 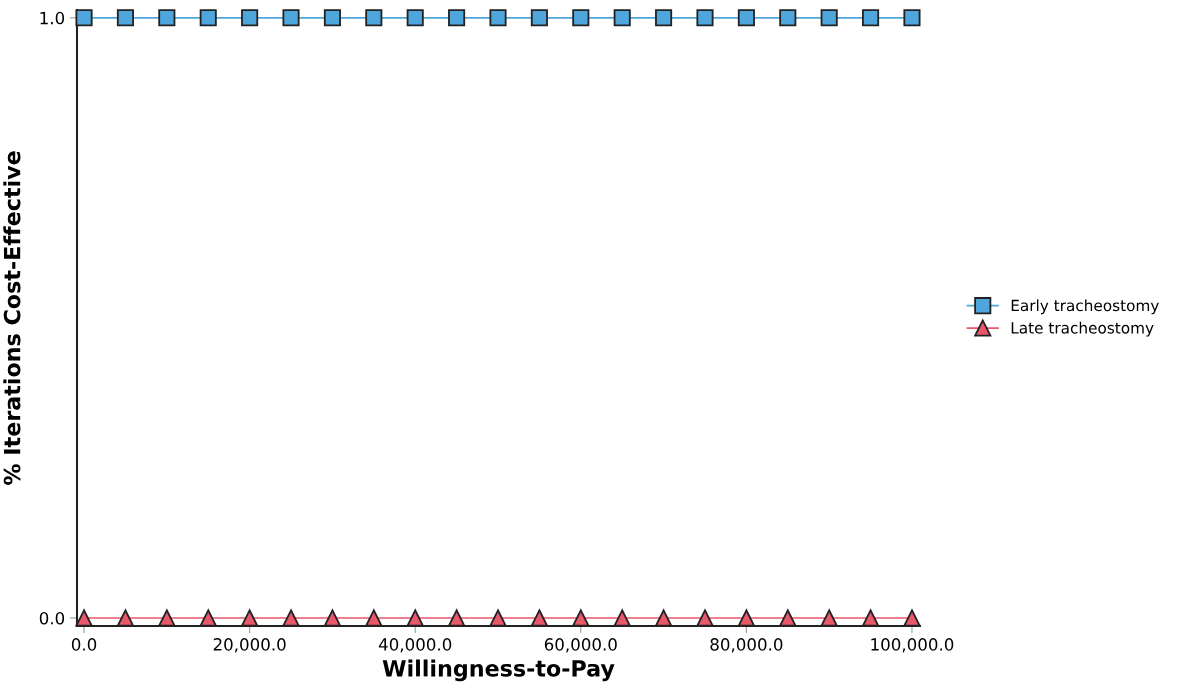 What do you see at coordinates (415, 645) in the screenshot?
I see `x-tick-label: 40,000.0` at bounding box center [415, 645].